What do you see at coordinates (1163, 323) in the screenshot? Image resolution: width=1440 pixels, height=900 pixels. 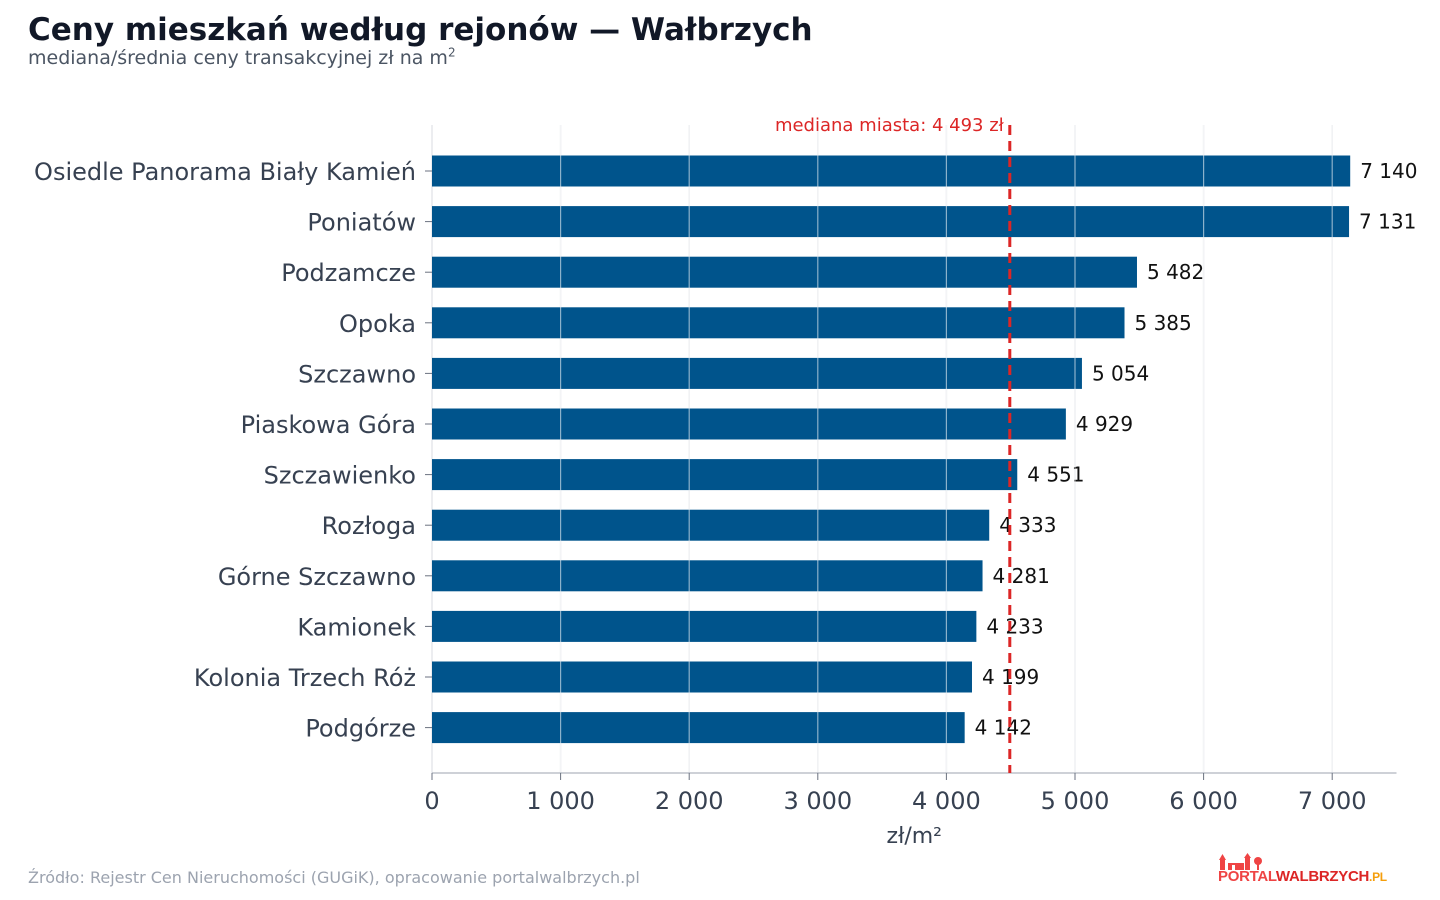 I see `value-label: 5 385` at bounding box center [1163, 323].